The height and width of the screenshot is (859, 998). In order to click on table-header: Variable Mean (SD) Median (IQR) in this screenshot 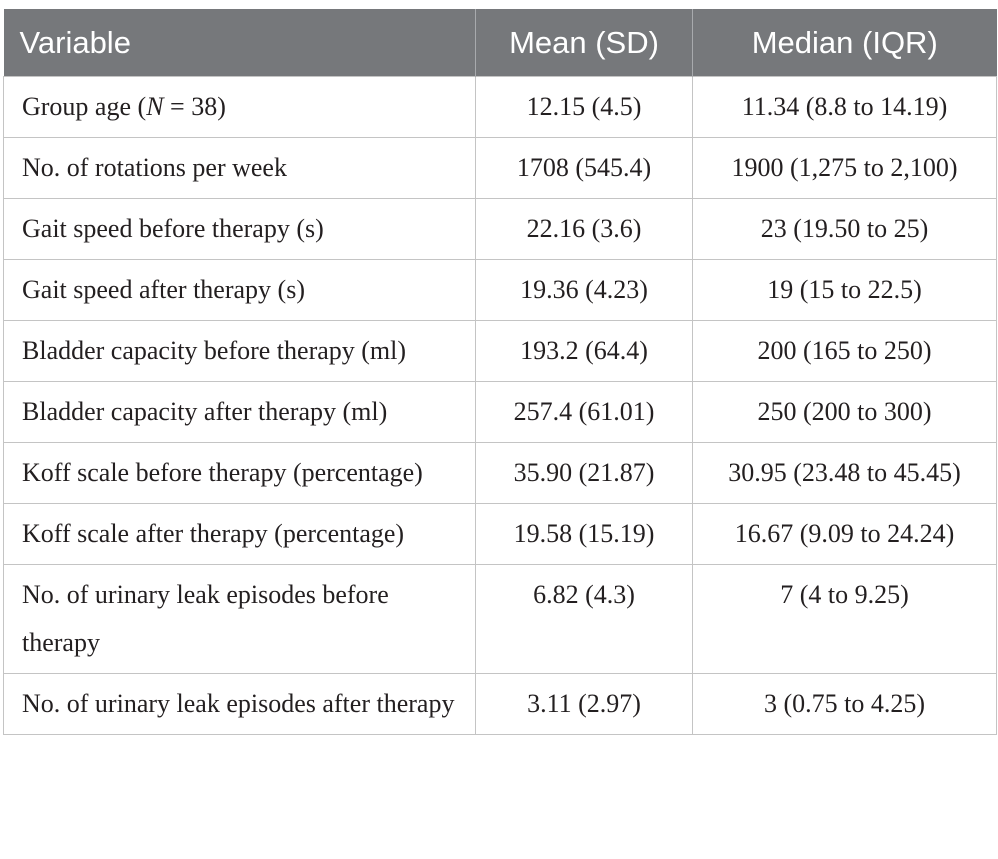, I will do `click(500, 43)`.